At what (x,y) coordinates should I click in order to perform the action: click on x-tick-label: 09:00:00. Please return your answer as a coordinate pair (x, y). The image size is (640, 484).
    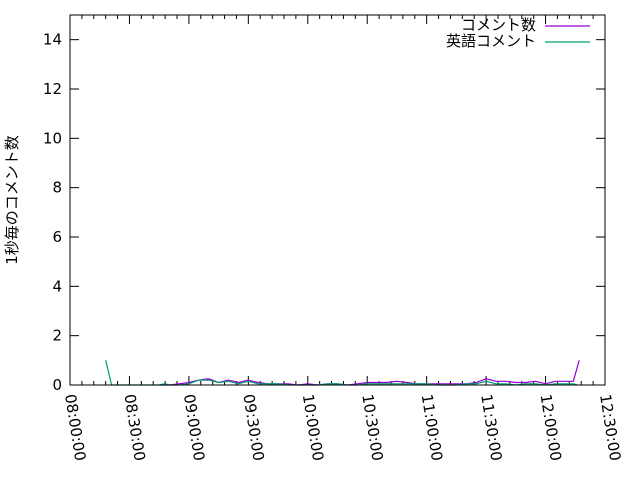
    Looking at the image, I should click on (194, 427).